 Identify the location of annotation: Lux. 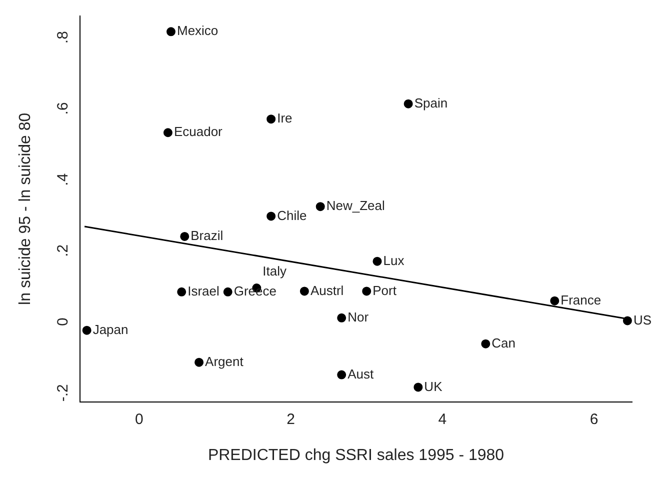
(394, 260).